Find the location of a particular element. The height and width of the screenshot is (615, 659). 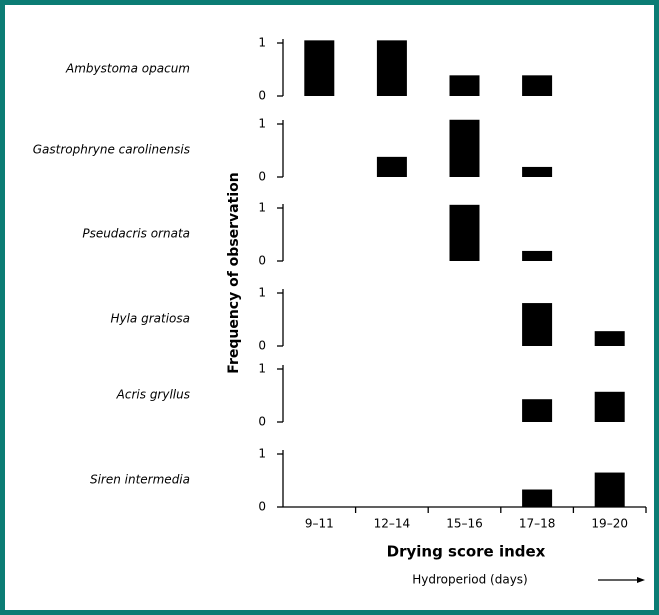

species-label: Acris gryllus is located at coordinates (153, 395).